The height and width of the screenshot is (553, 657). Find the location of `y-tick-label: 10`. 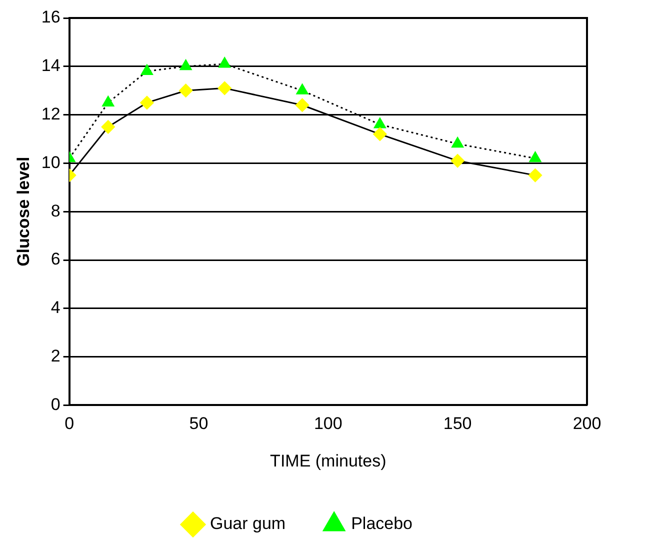

y-tick-label: 10 is located at coordinates (50, 162).